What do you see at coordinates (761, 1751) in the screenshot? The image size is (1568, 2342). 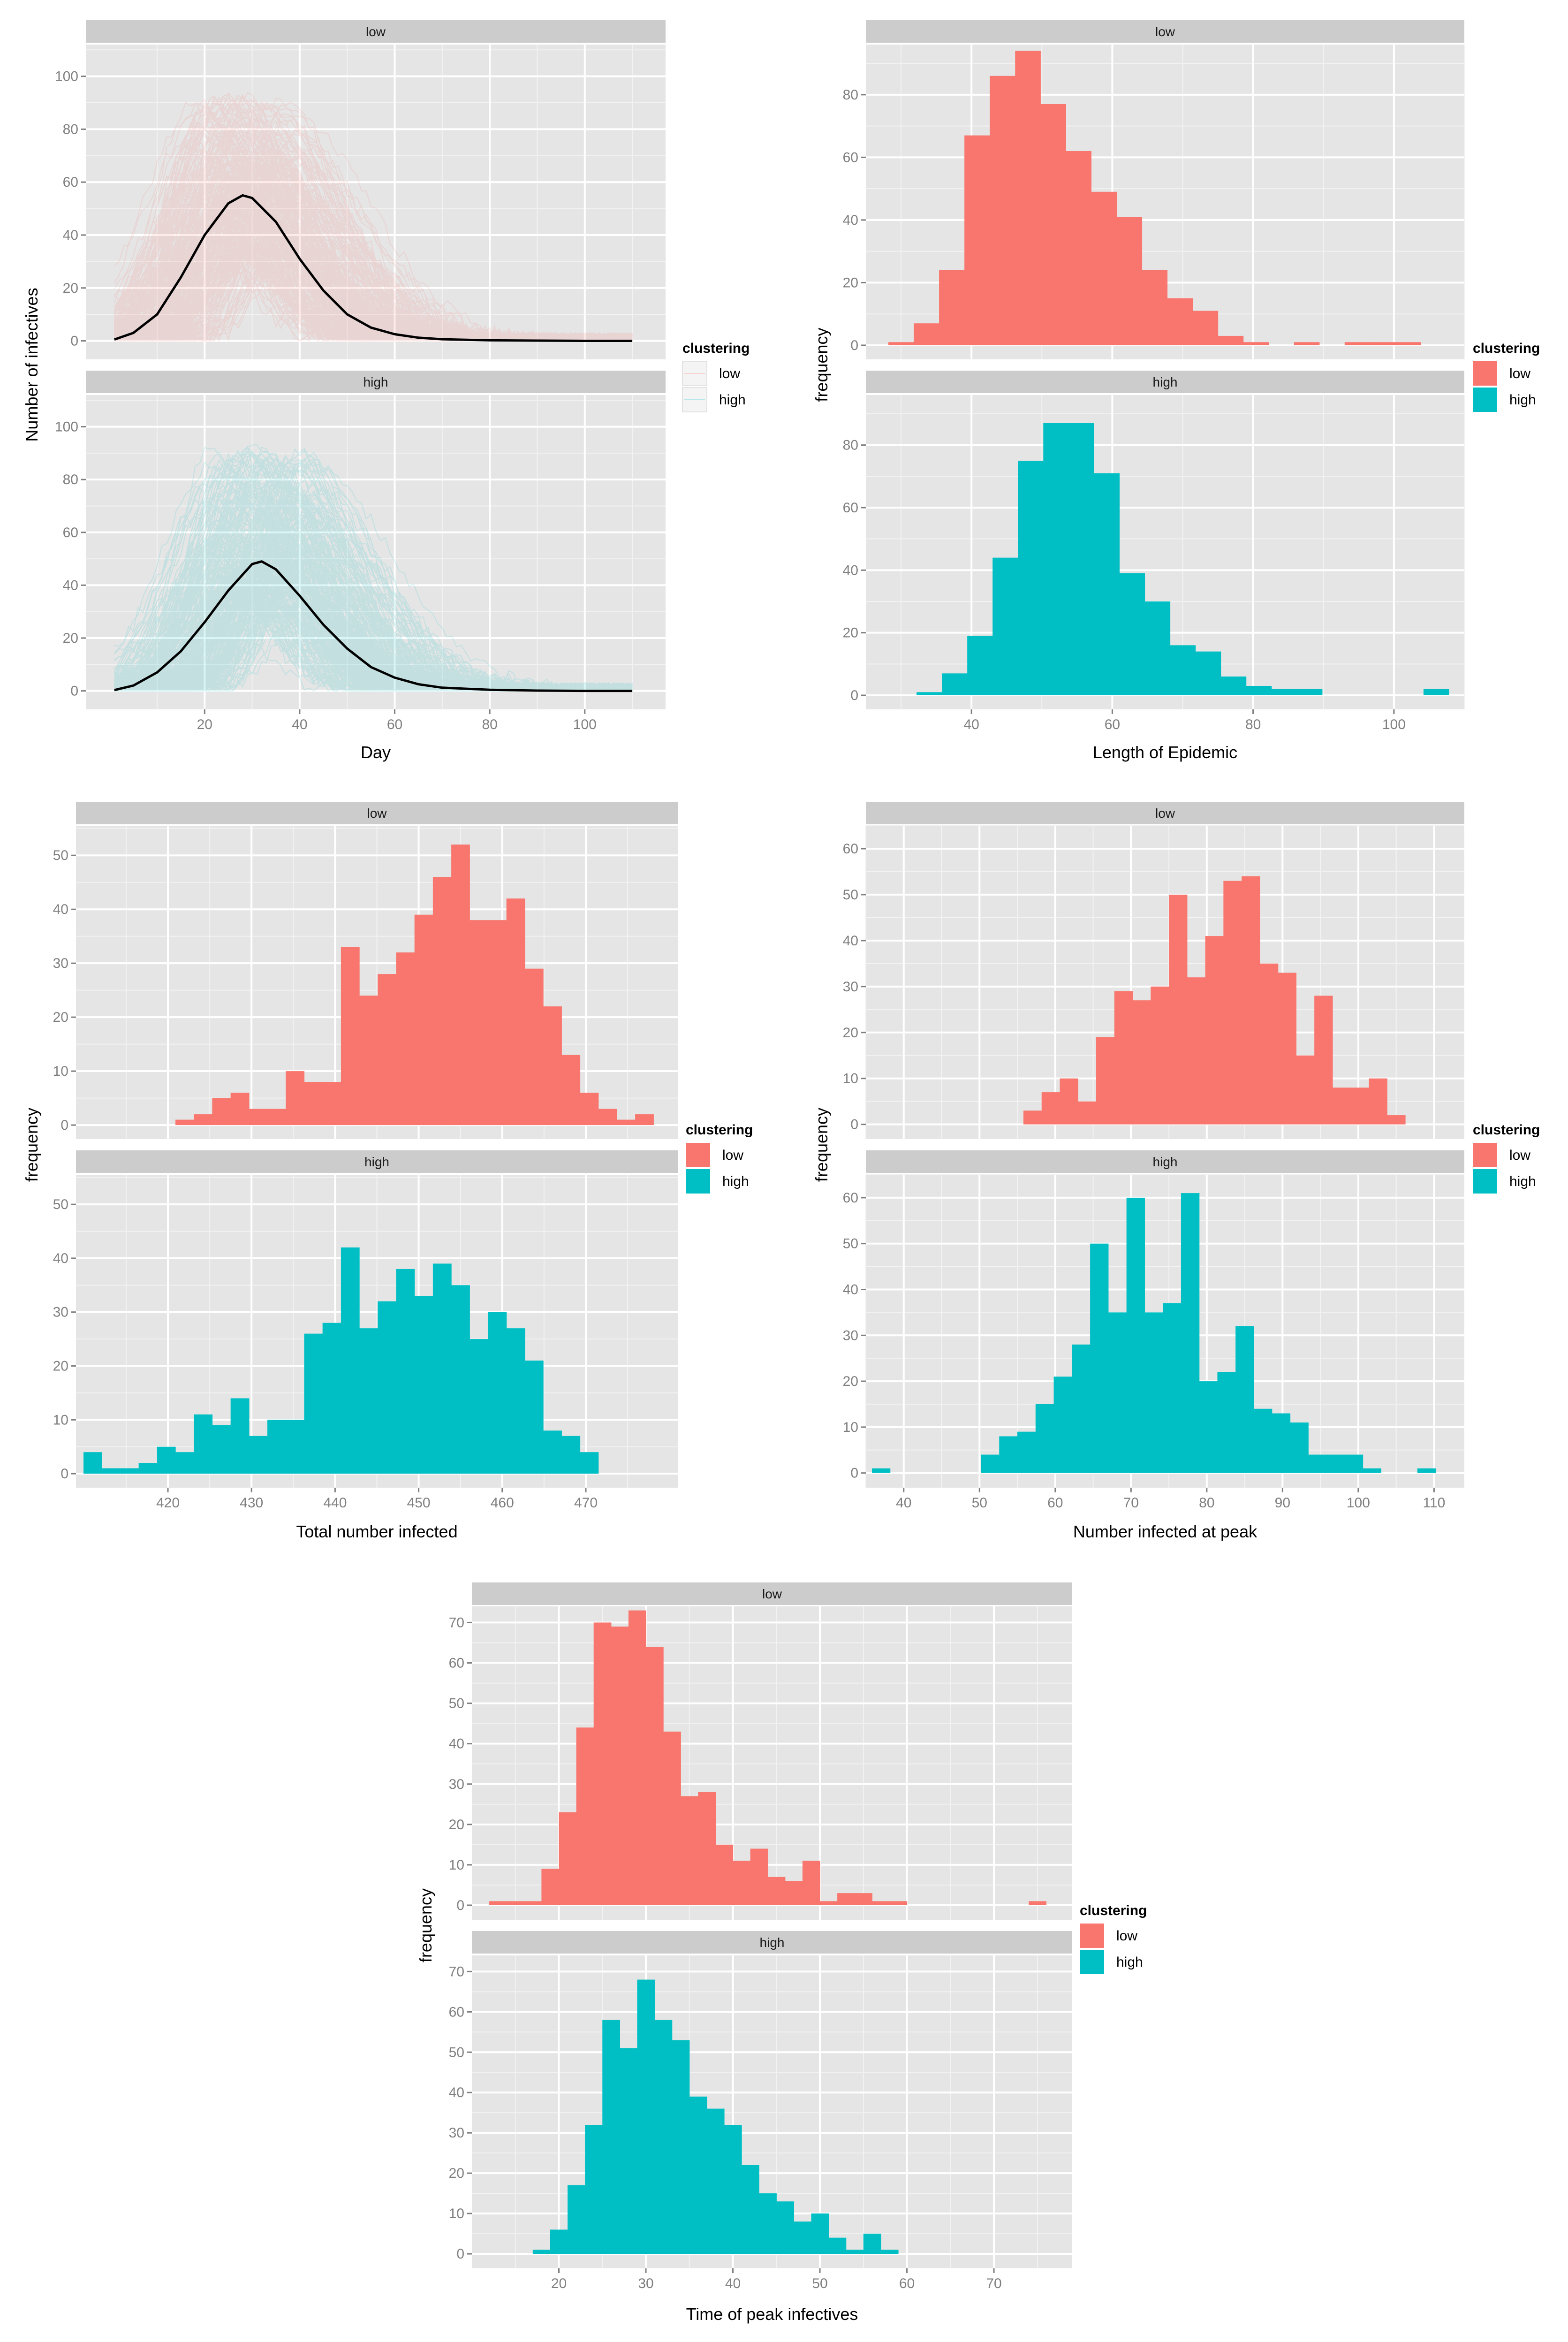 I see `facet-low: low 0 10 20 30 40 50 60 70` at bounding box center [761, 1751].